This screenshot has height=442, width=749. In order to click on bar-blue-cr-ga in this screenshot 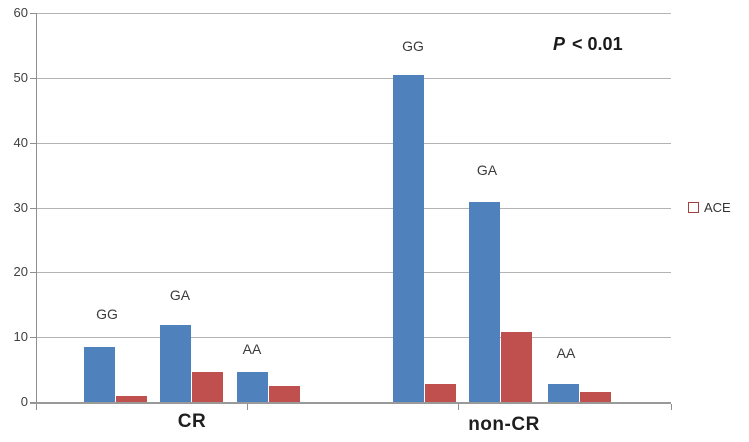, I will do `click(175, 363)`.